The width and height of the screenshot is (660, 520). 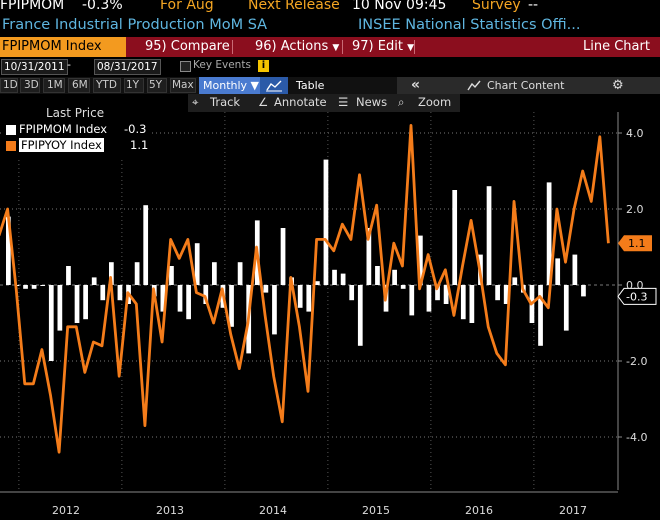 What do you see at coordinates (383, 46) in the screenshot?
I see `edit-button: 97) Edit ▼` at bounding box center [383, 46].